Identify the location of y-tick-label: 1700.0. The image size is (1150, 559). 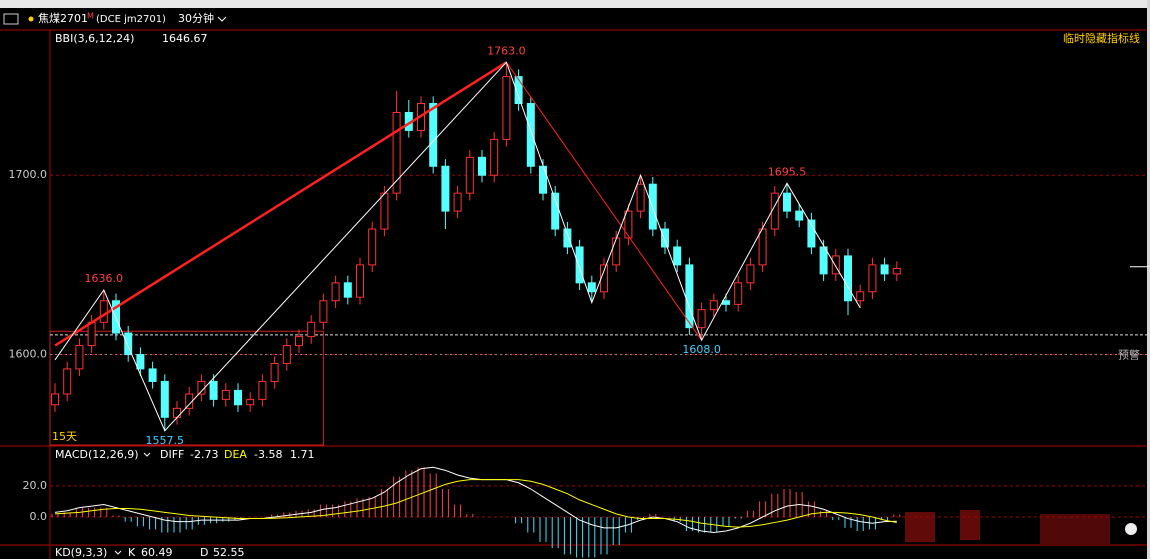
(28, 174).